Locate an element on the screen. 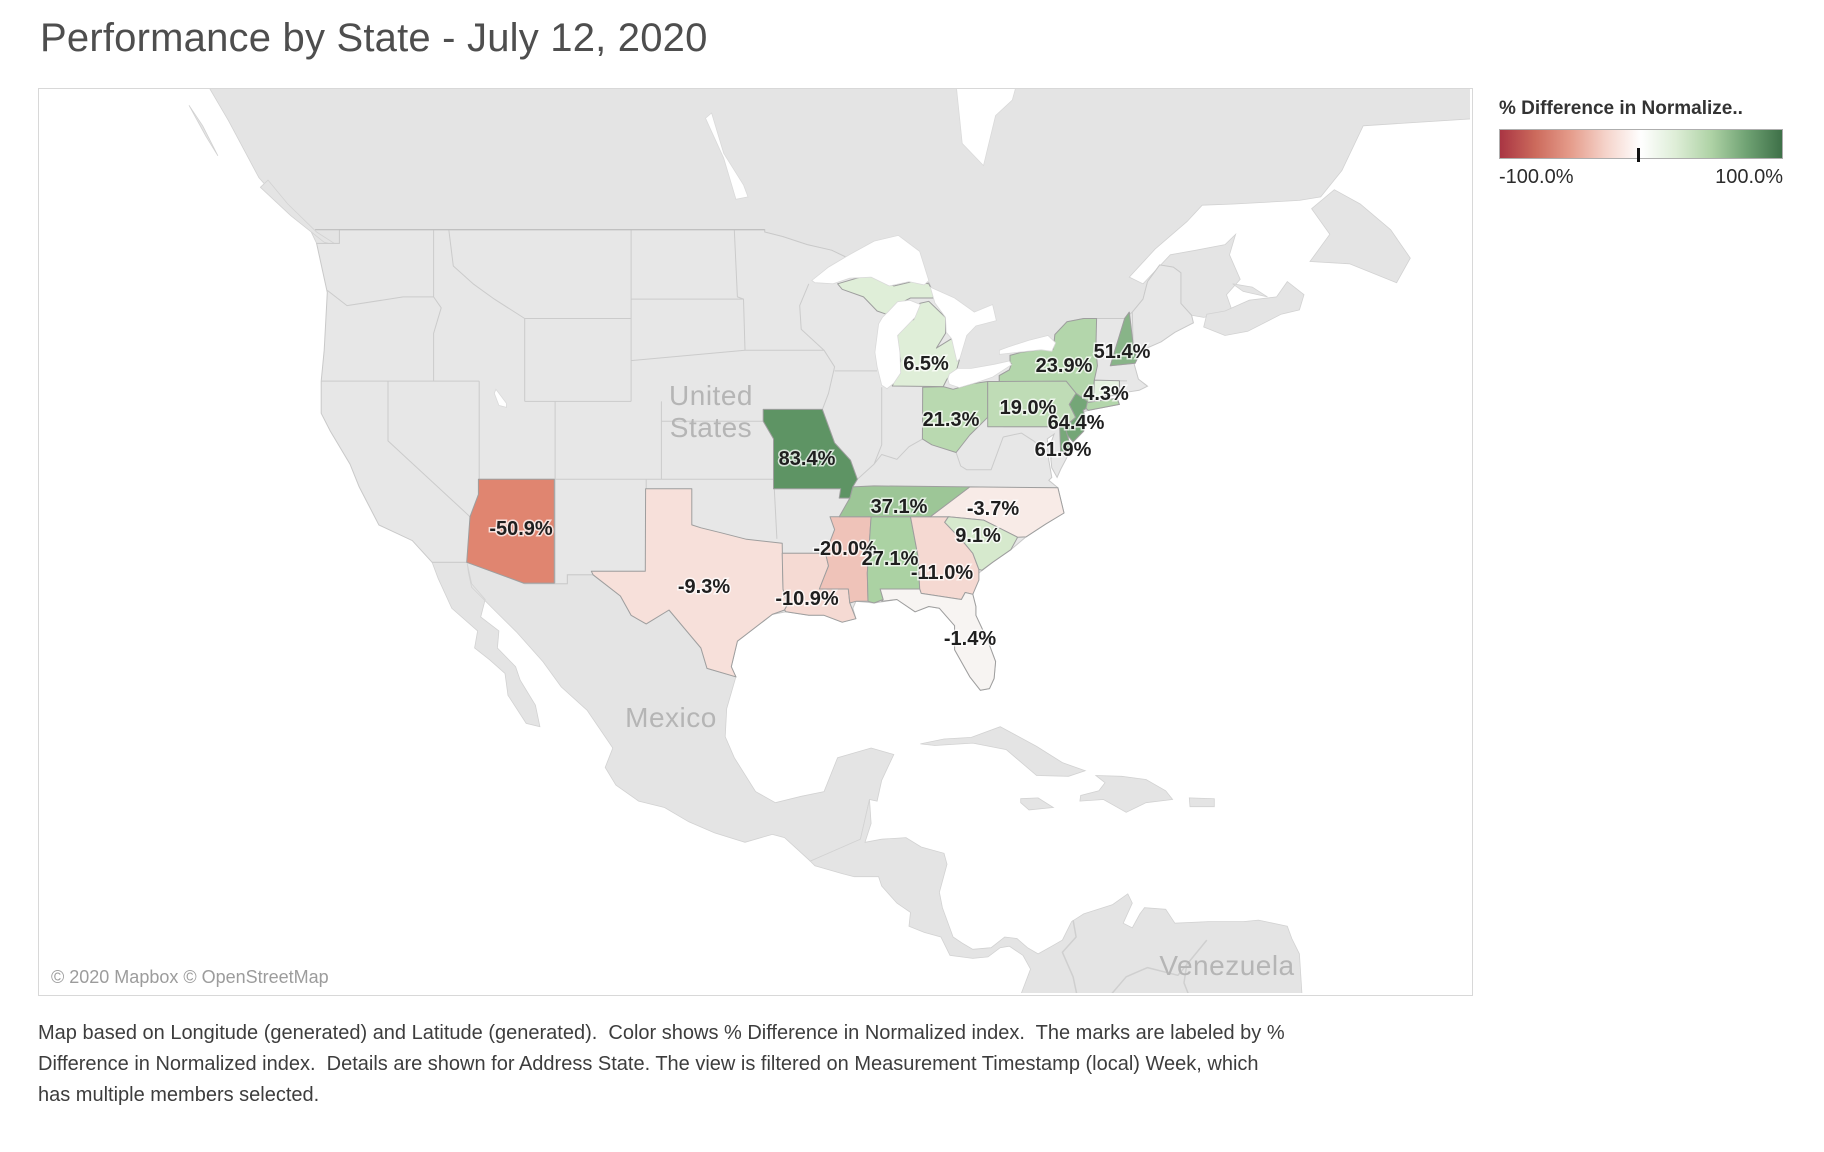 This screenshot has width=1824, height=1152. region-label-line: Venezuela is located at coordinates (1226, 965).